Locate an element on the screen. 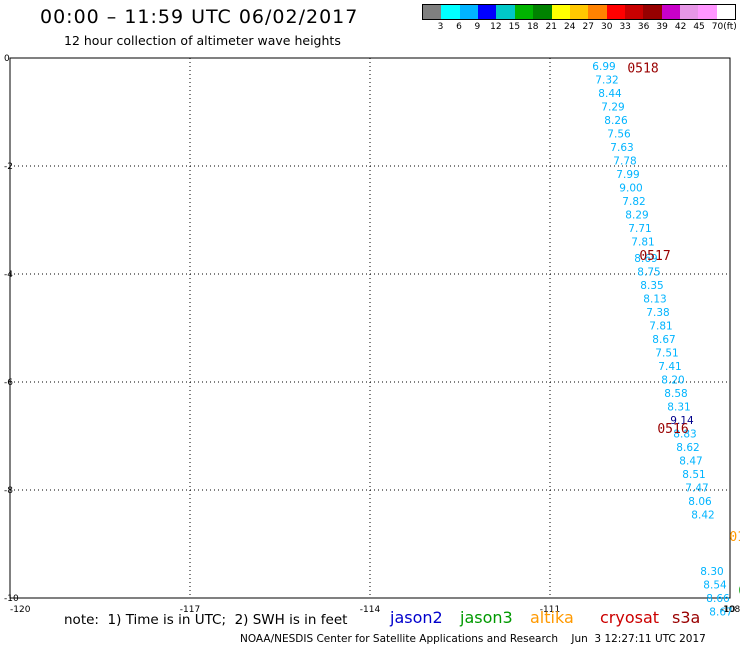 This screenshot has width=740, height=650. data-point-label: 8.58 is located at coordinates (675, 394).